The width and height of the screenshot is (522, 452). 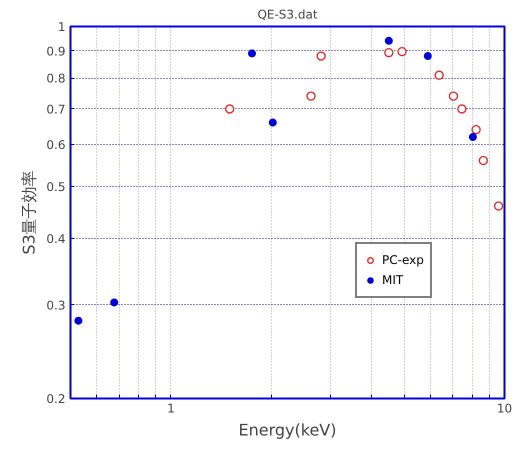 I want to click on x-tick-label: 10, so click(x=504, y=409).